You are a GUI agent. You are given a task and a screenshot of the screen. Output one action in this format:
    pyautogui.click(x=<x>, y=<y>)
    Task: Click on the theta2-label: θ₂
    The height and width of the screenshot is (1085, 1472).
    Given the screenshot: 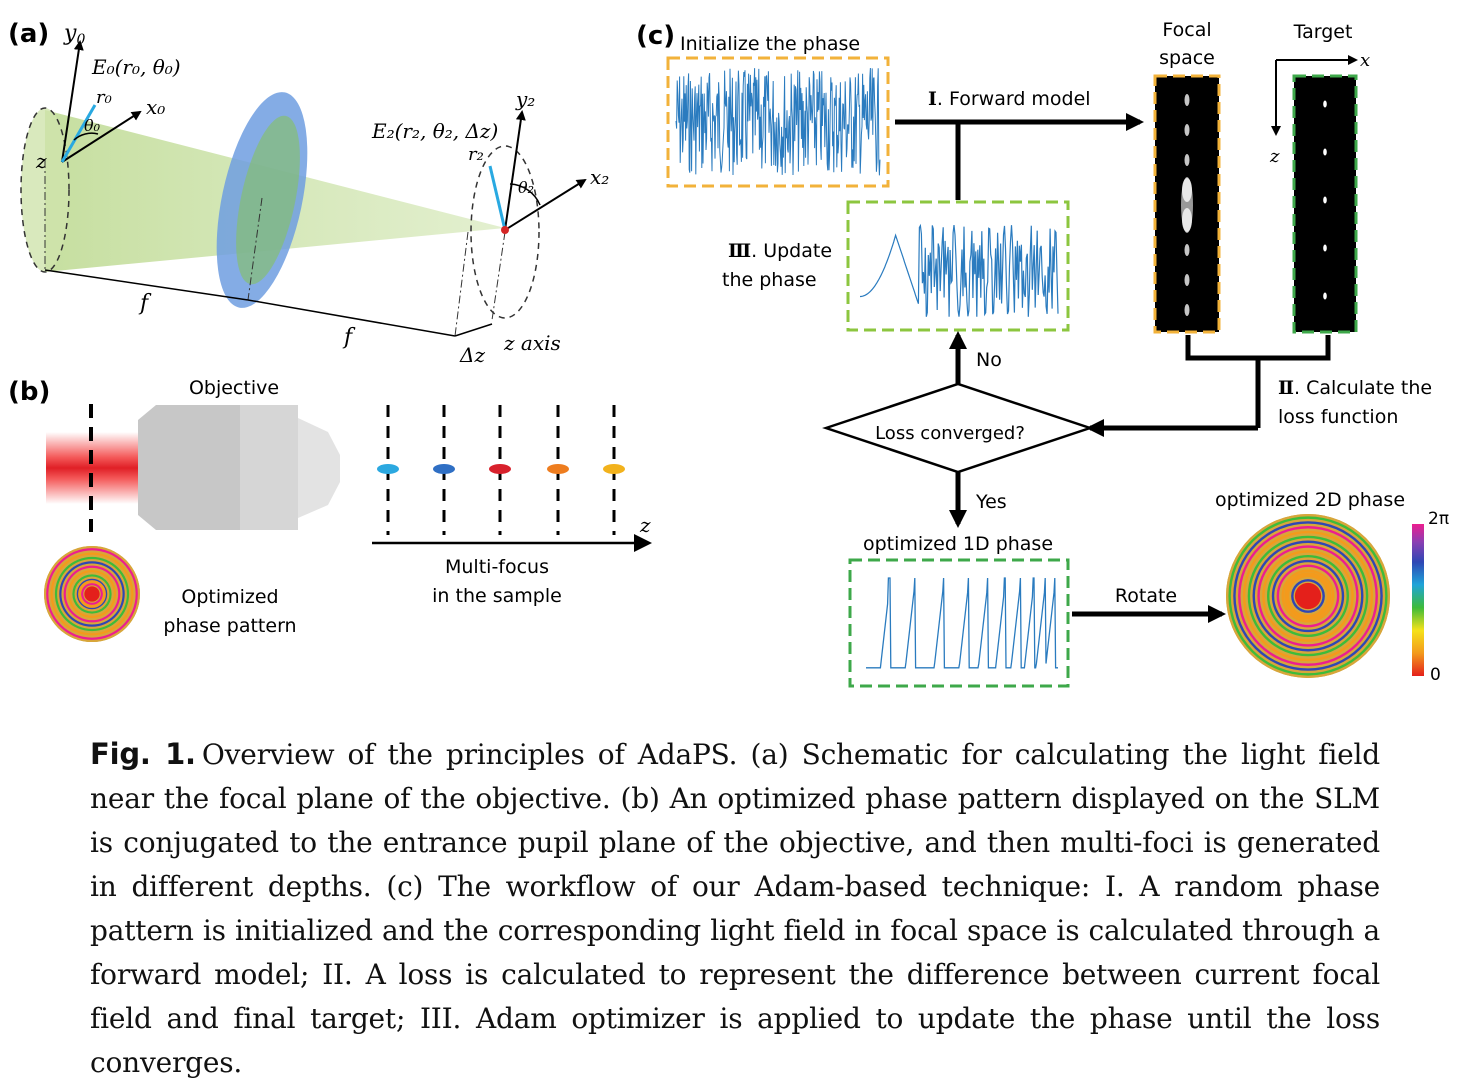 What is the action you would take?
    pyautogui.click(x=526, y=187)
    